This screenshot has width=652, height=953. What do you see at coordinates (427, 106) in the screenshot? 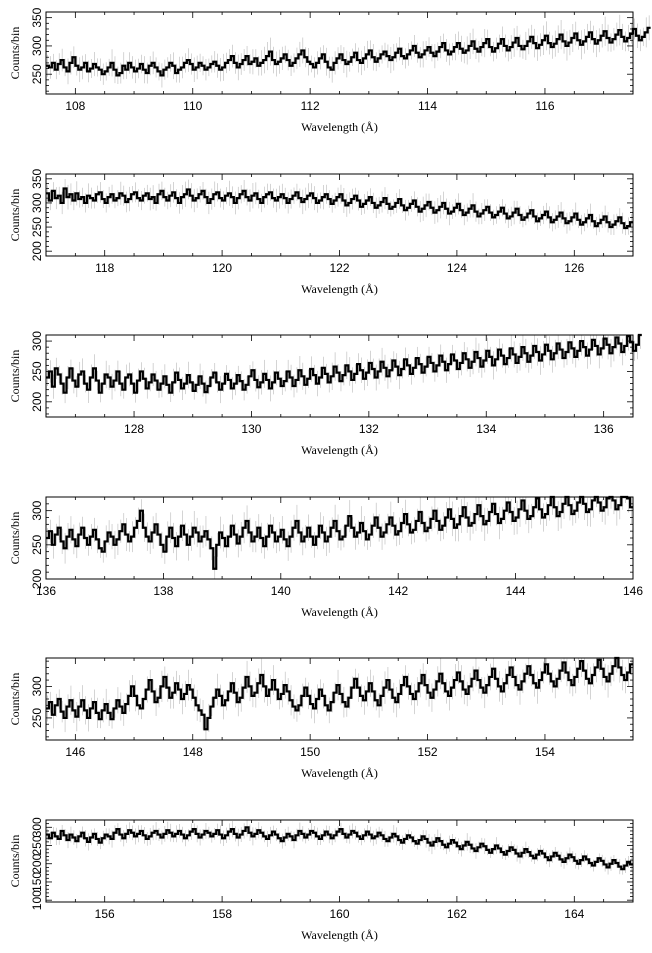
I see `x-tick-label: 114` at bounding box center [427, 106].